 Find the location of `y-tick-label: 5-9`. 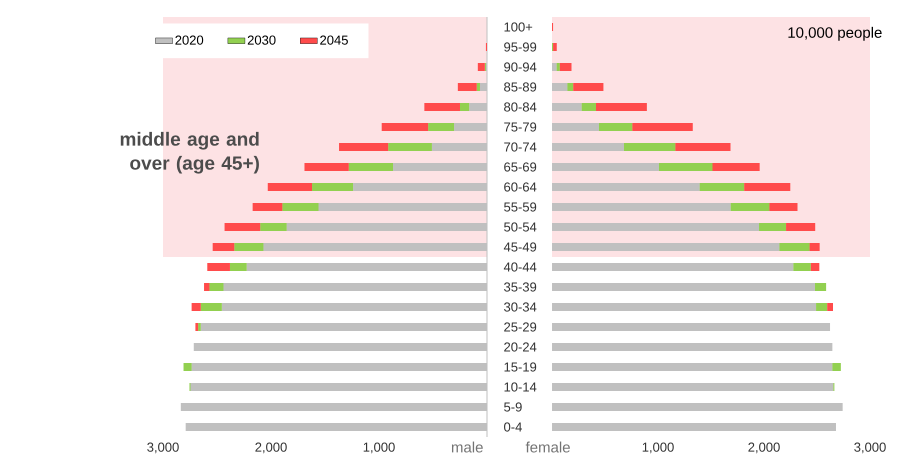

y-tick-label: 5-9 is located at coordinates (513, 407).